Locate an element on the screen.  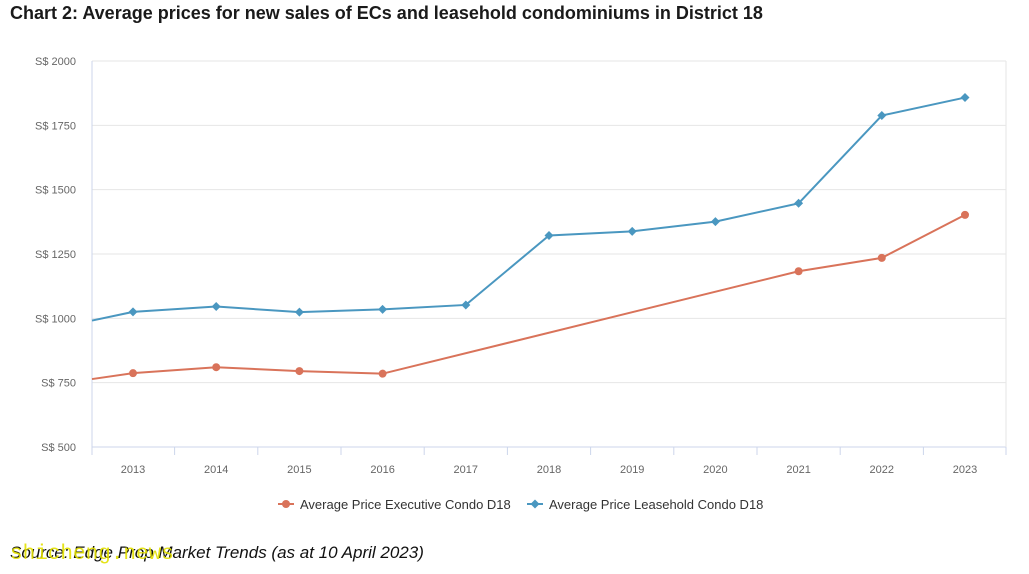
x-tick-label: 2017 is located at coordinates (466, 470).